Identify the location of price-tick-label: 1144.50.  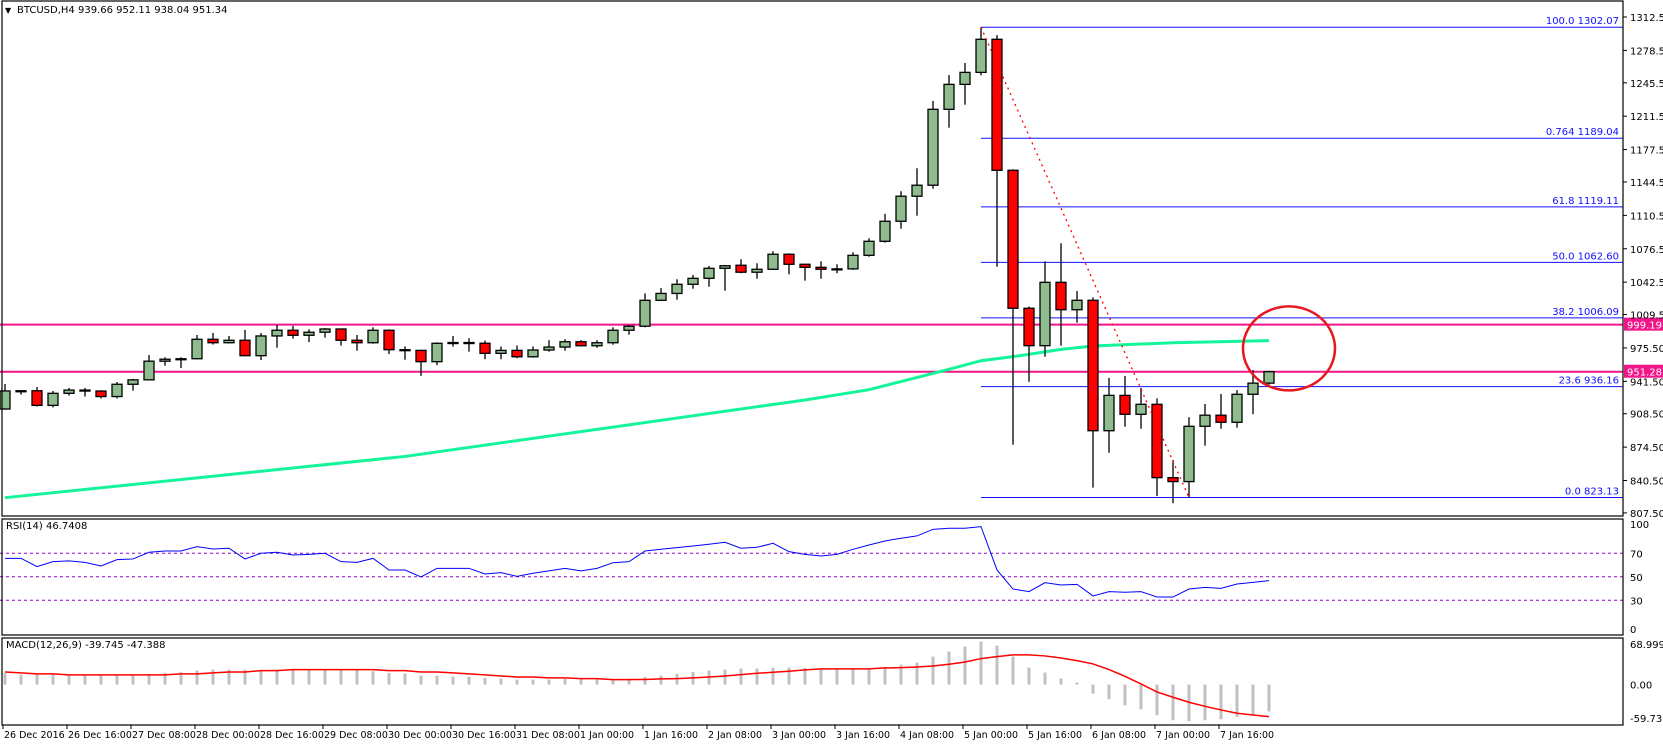
(1646, 183).